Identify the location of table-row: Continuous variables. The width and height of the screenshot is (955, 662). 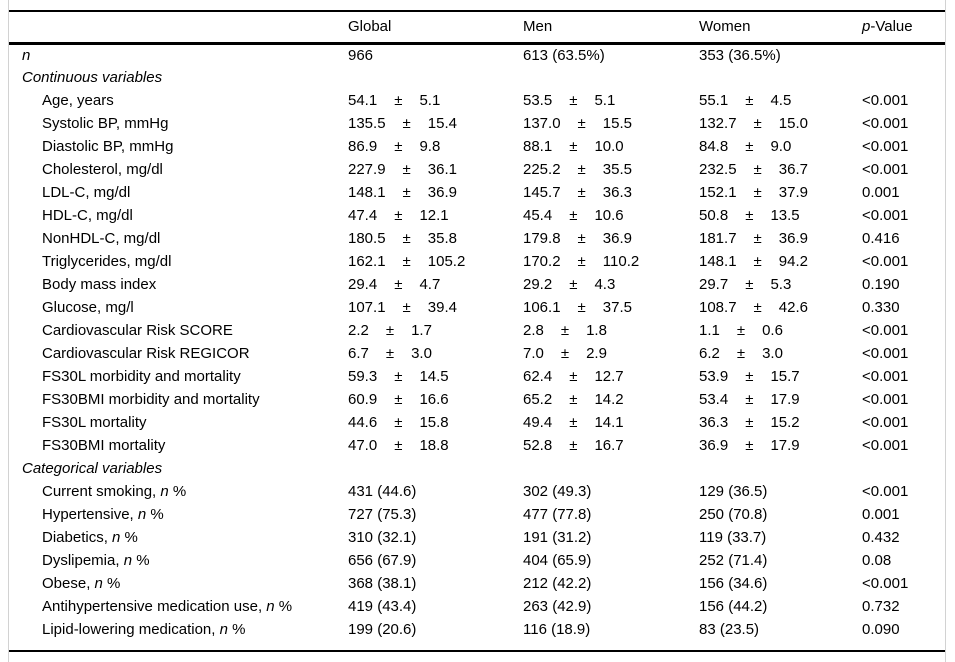
(477, 77).